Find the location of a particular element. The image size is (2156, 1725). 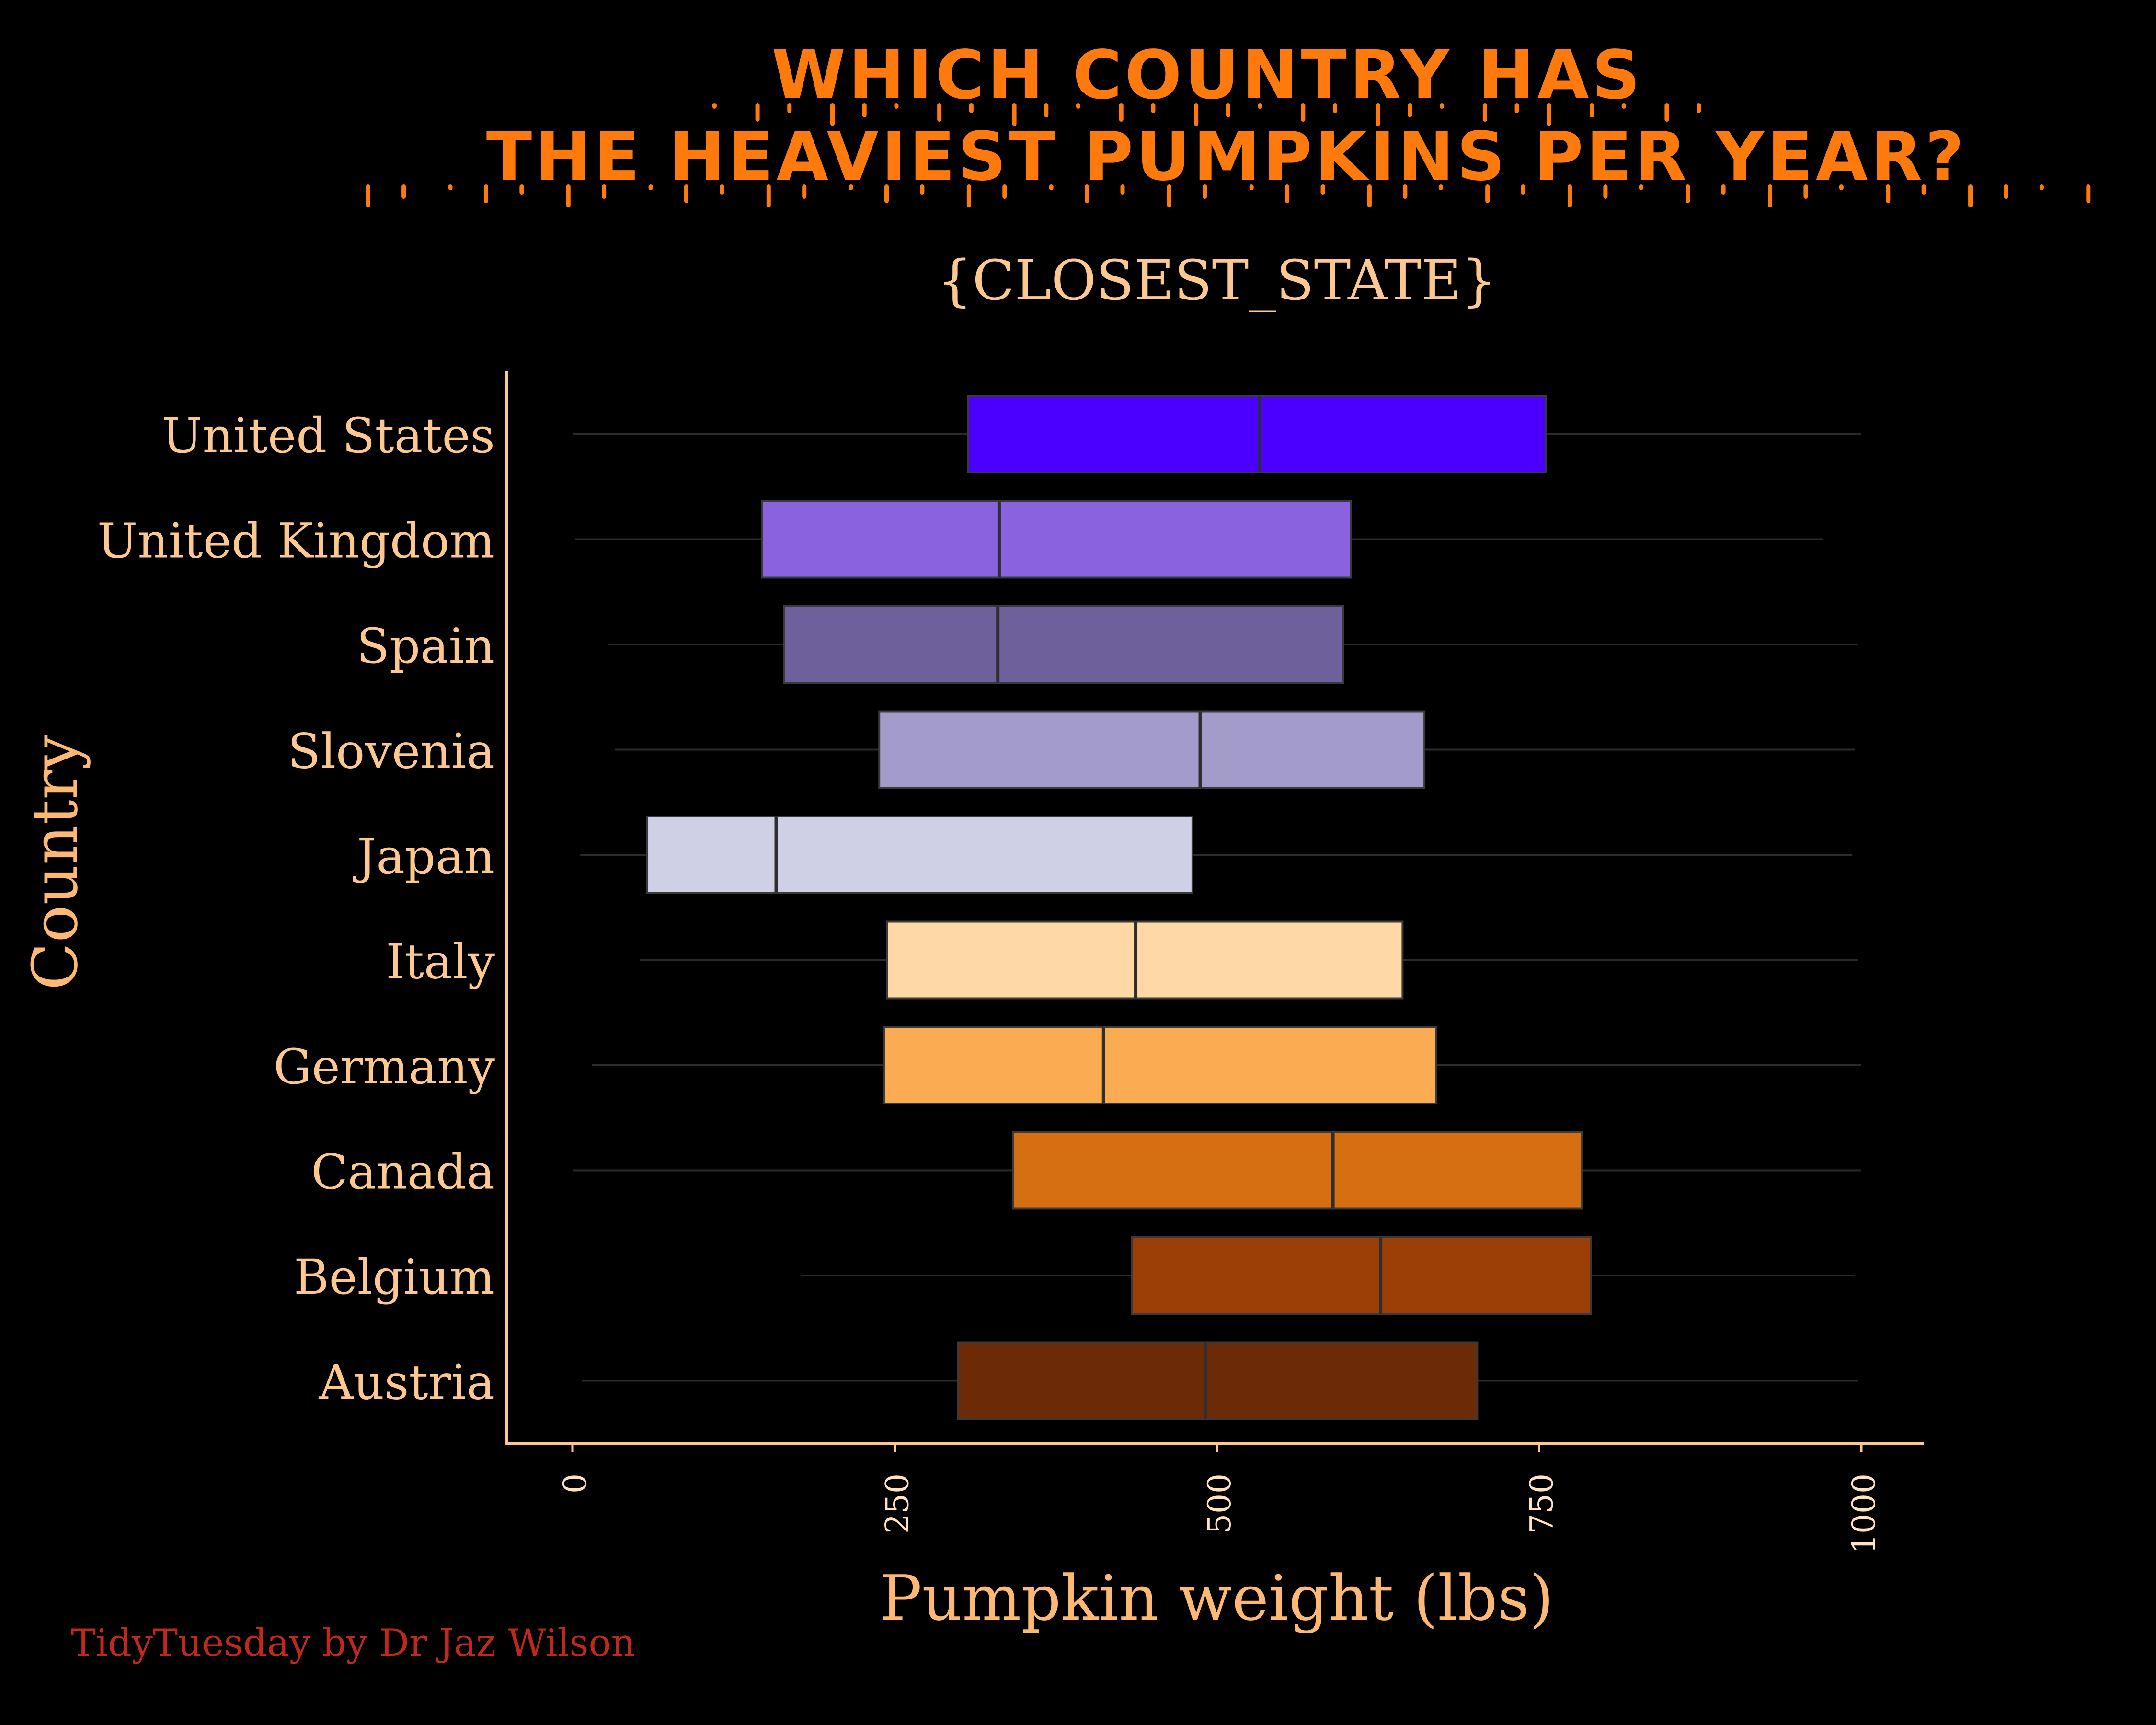

x-tick-label-1000: 1000 is located at coordinates (1864, 1513).